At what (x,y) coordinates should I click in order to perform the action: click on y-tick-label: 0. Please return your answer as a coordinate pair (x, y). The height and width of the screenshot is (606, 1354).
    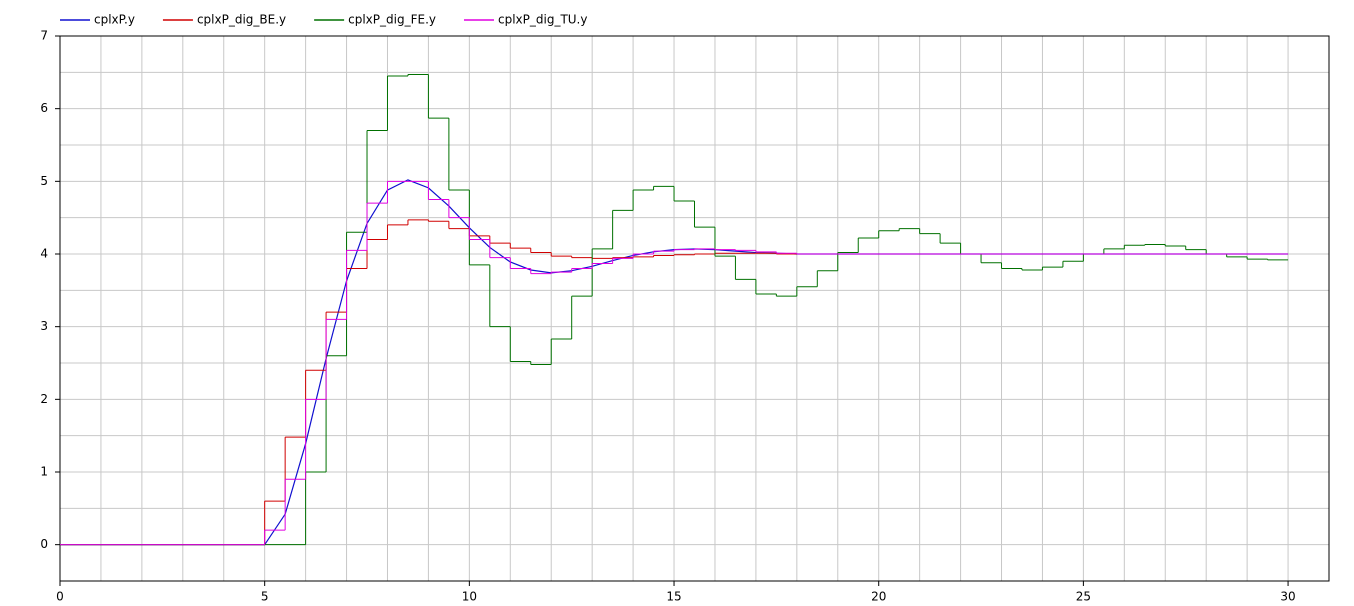
    Looking at the image, I should click on (44, 544).